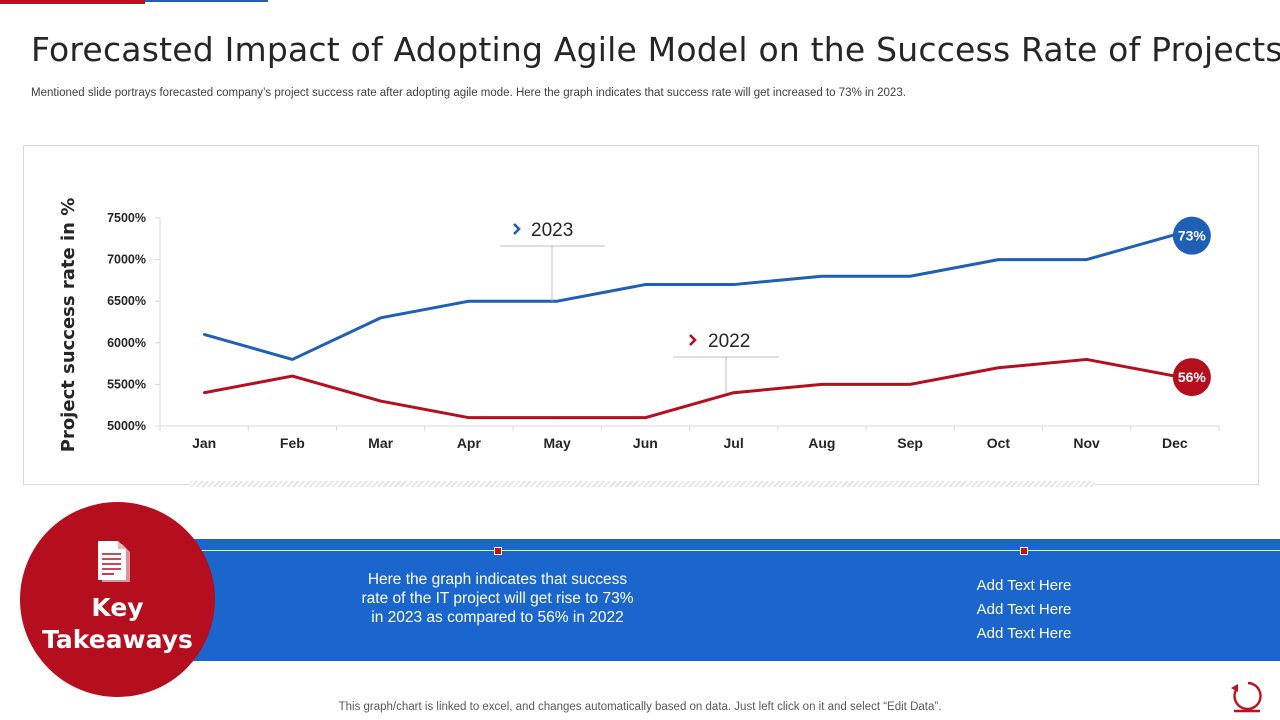  I want to click on x-tick-label: Jun, so click(645, 443).